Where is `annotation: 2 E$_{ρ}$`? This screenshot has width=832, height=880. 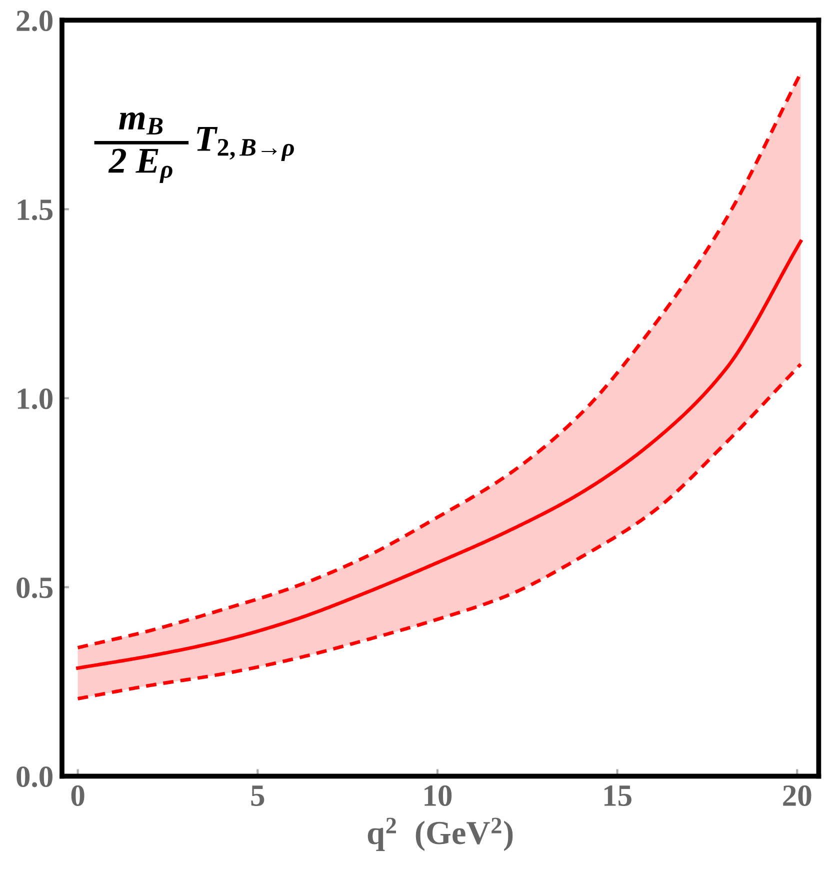
annotation: 2 E$_{ρ}$ is located at coordinates (140, 166).